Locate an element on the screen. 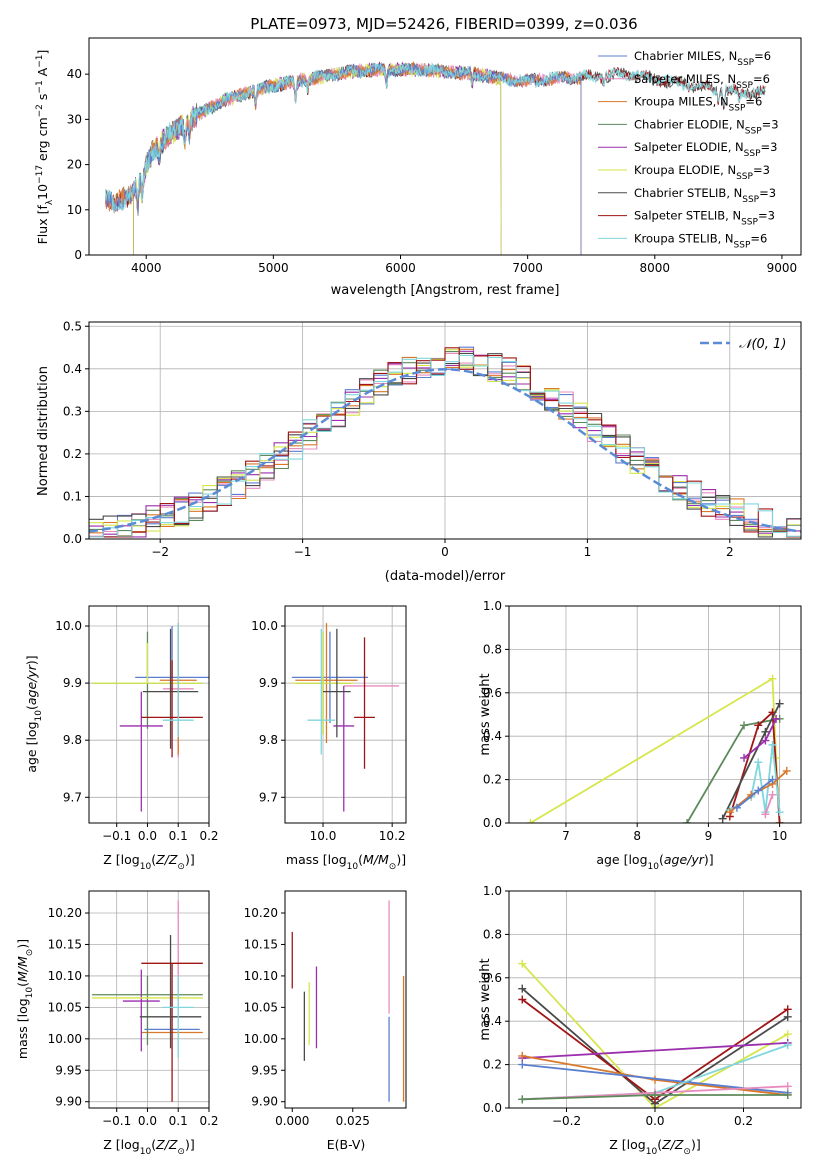 The height and width of the screenshot is (1170, 819). spectrum-line-chabrier_miles is located at coordinates (343, 158).